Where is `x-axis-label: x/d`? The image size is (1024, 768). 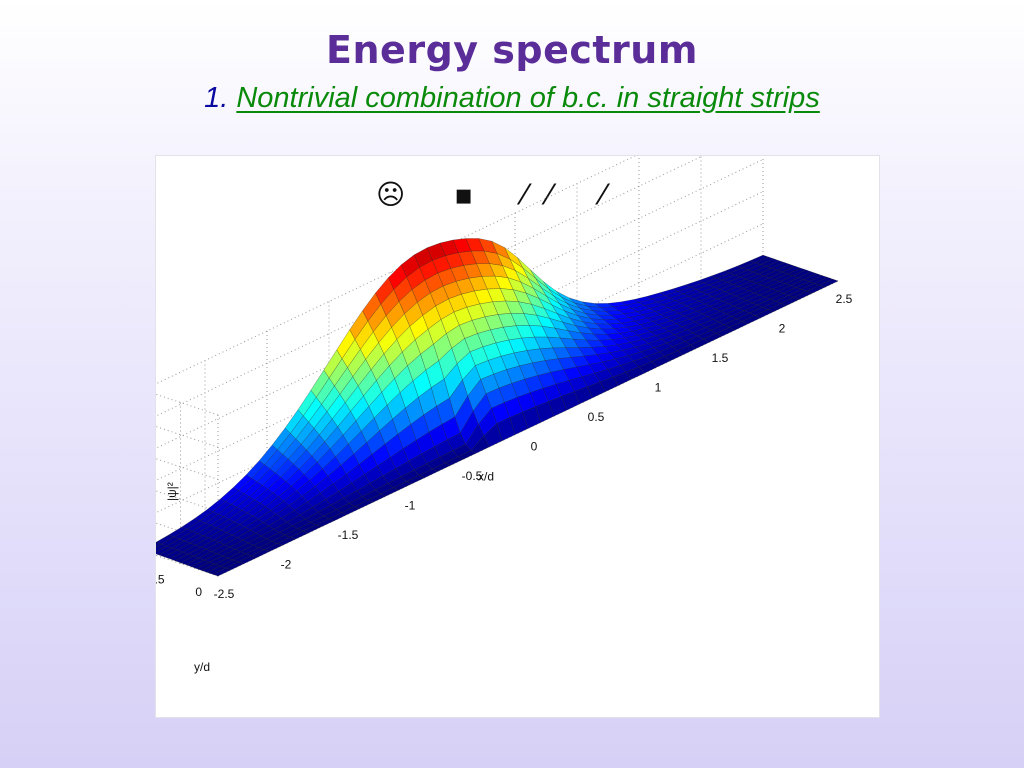 x-axis-label: x/d is located at coordinates (486, 477).